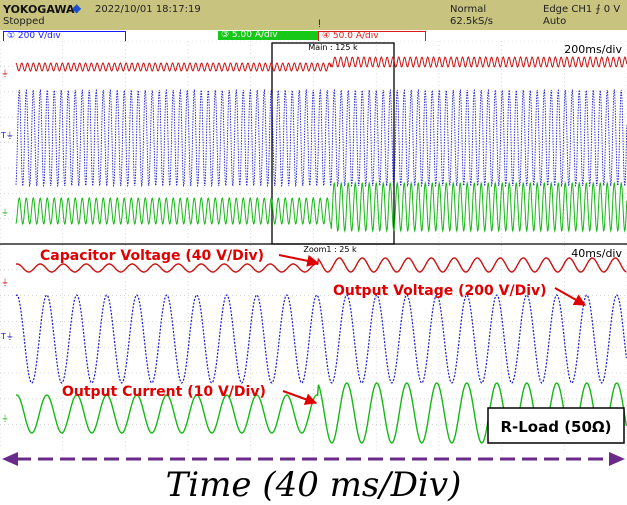 This screenshot has height=505, width=627. I want to click on channel-bar: ① 200 V/div ③ 5.00 A/div ④ 50.0 A/div, so click(313, 36).